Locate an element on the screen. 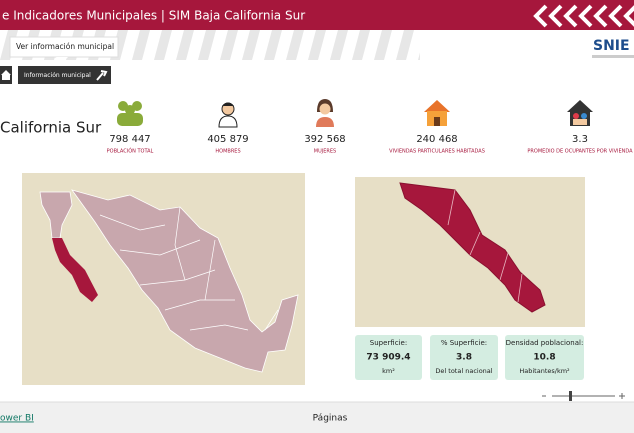 The height and width of the screenshot is (433, 634). region-name: California Sur is located at coordinates (51, 128).